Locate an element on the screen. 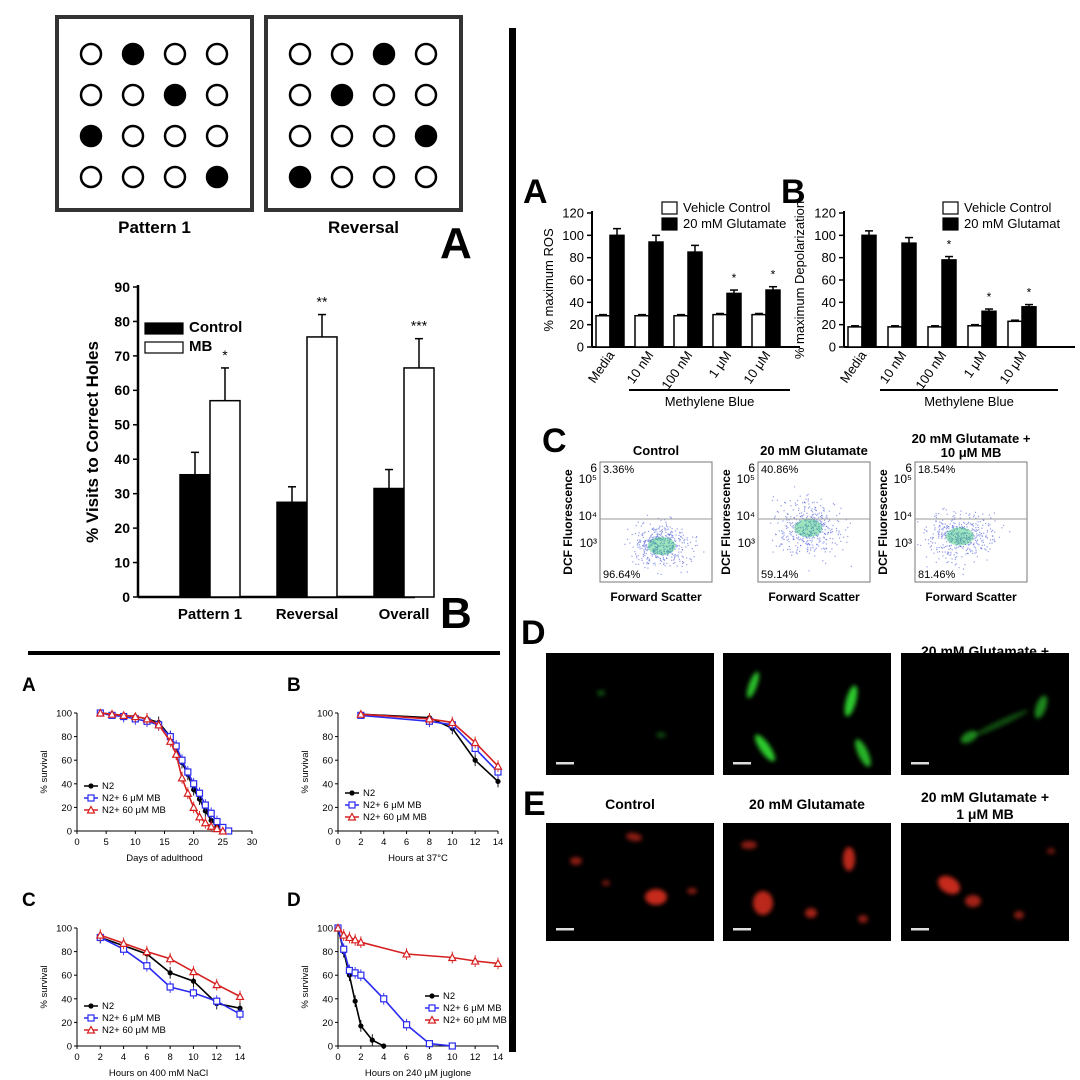  panel-label-red-micro: E is located at coordinates (534, 804).